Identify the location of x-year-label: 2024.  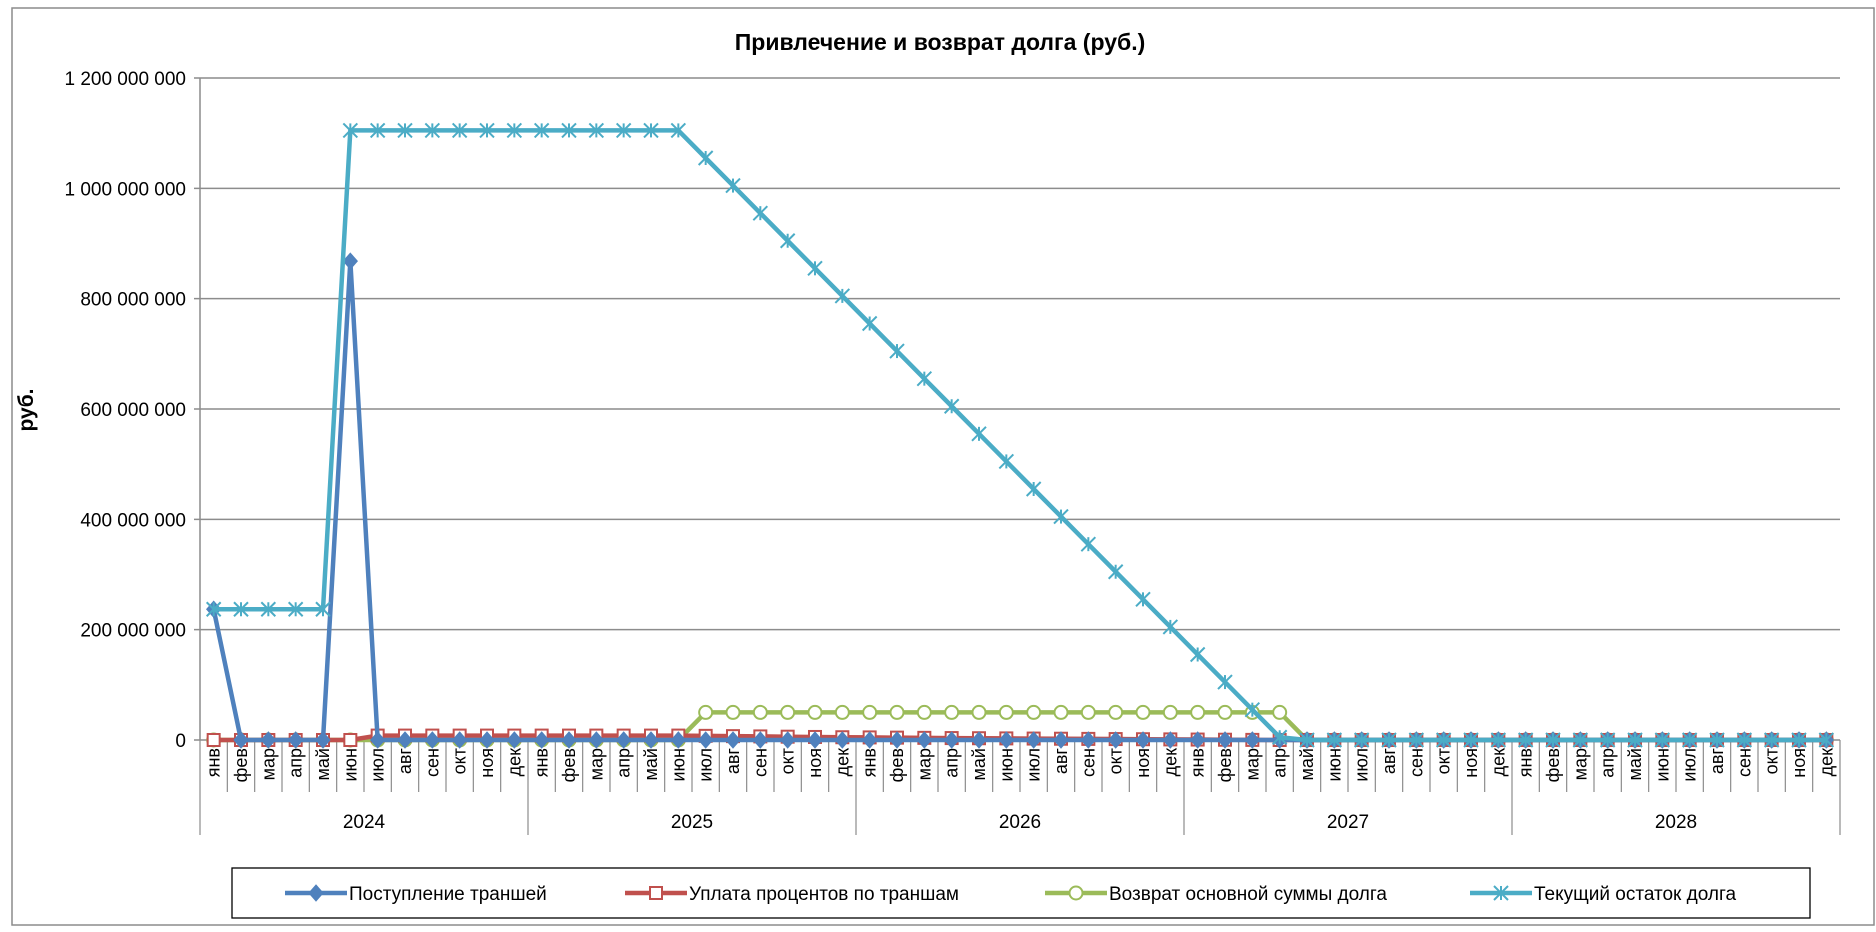
(364, 822).